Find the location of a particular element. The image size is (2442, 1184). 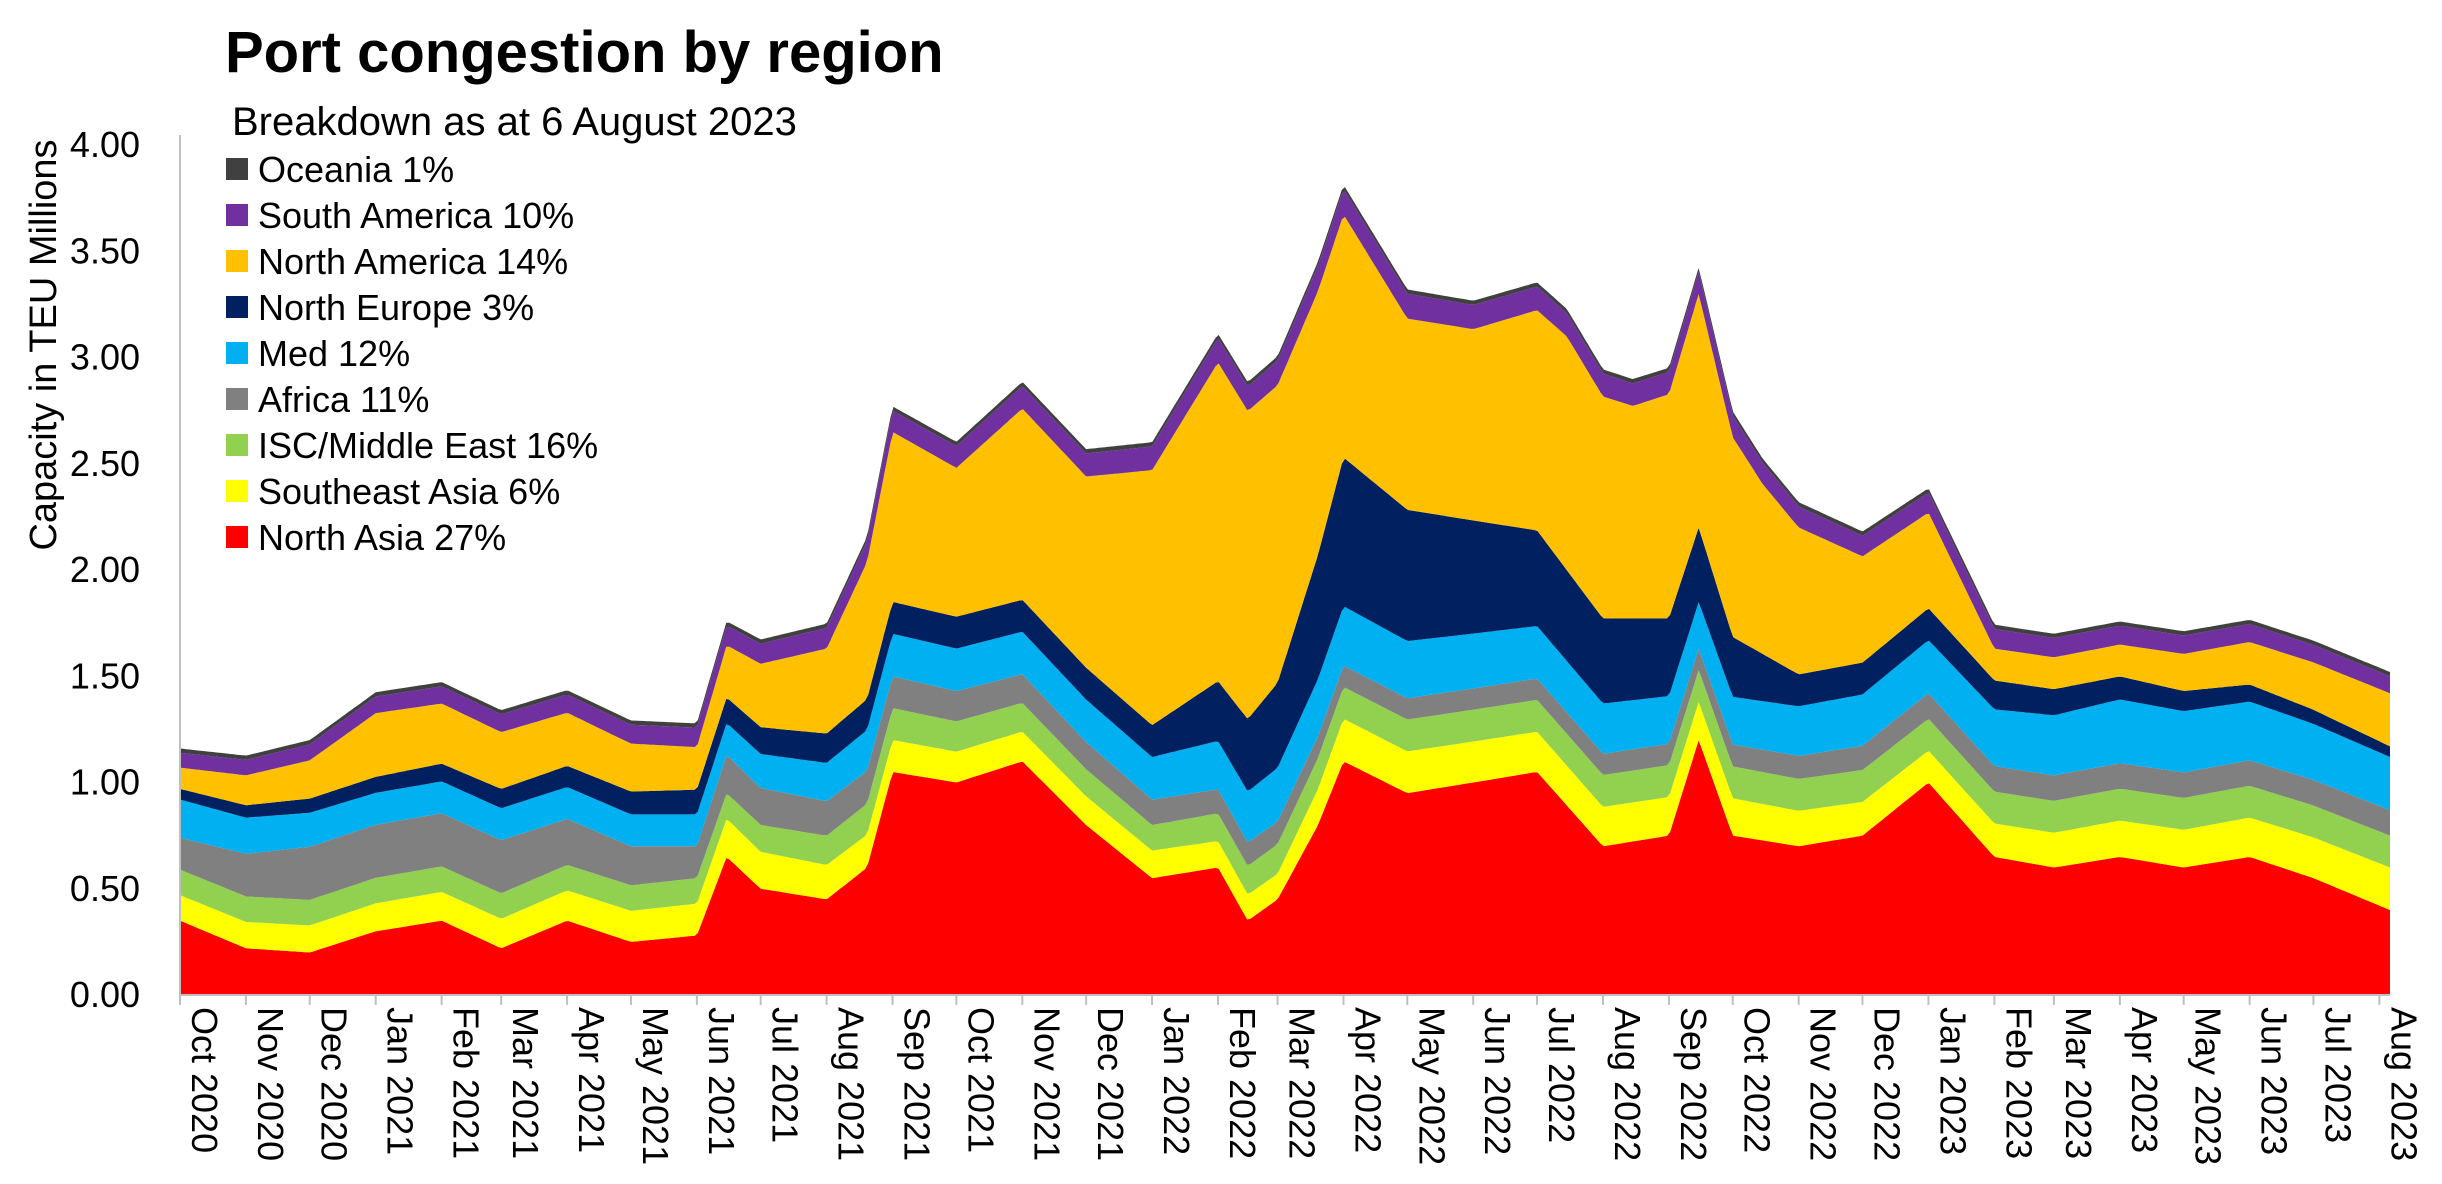

x-tick-label: Mar 2023 is located at coordinates (2078, 1083).